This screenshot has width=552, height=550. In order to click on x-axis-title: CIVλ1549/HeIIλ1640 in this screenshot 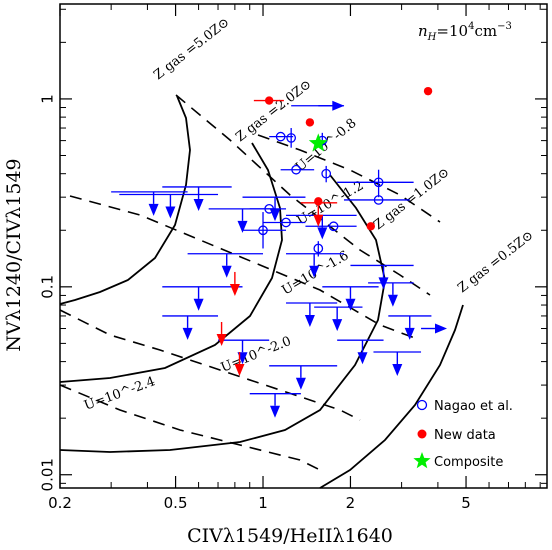, I will do `click(290, 536)`.